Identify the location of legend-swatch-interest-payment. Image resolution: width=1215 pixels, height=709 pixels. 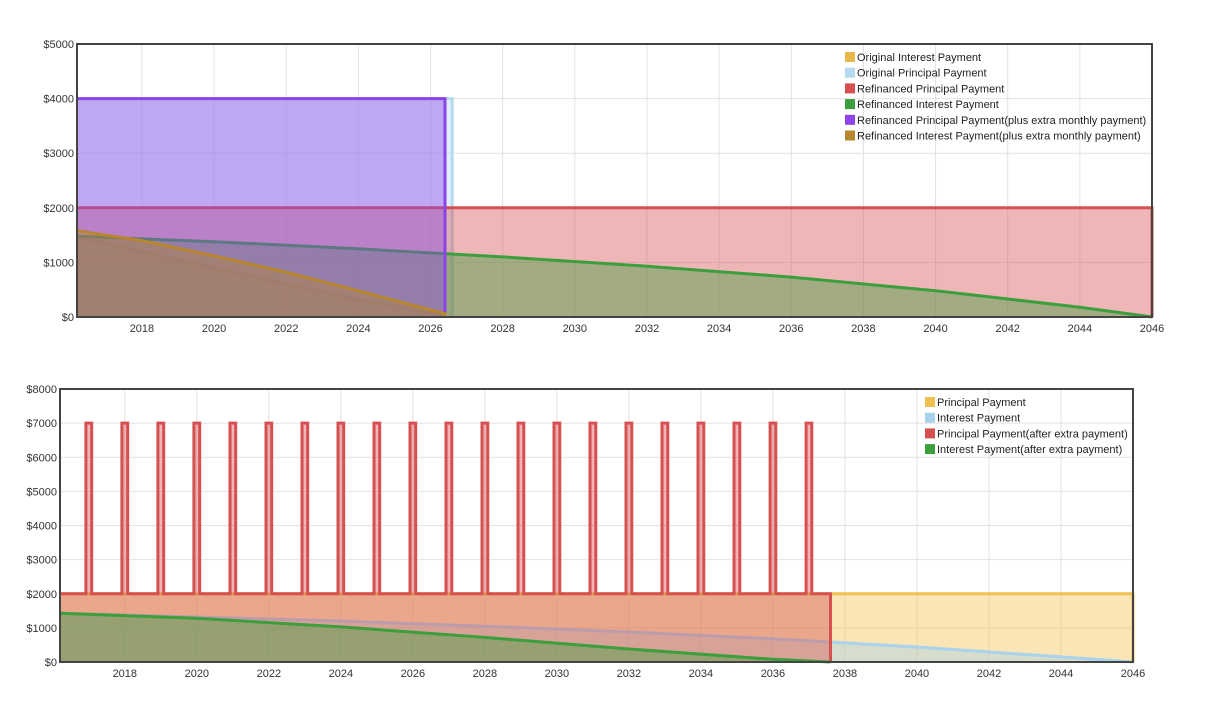
(930, 417).